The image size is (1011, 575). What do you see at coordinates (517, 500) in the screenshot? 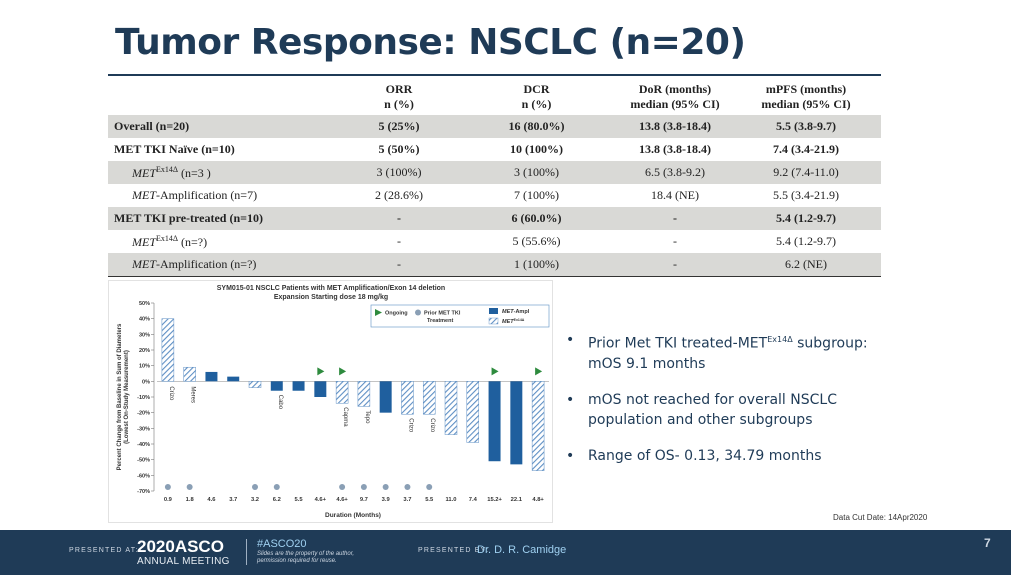
I see `x-tick-label: 22.1` at bounding box center [517, 500].